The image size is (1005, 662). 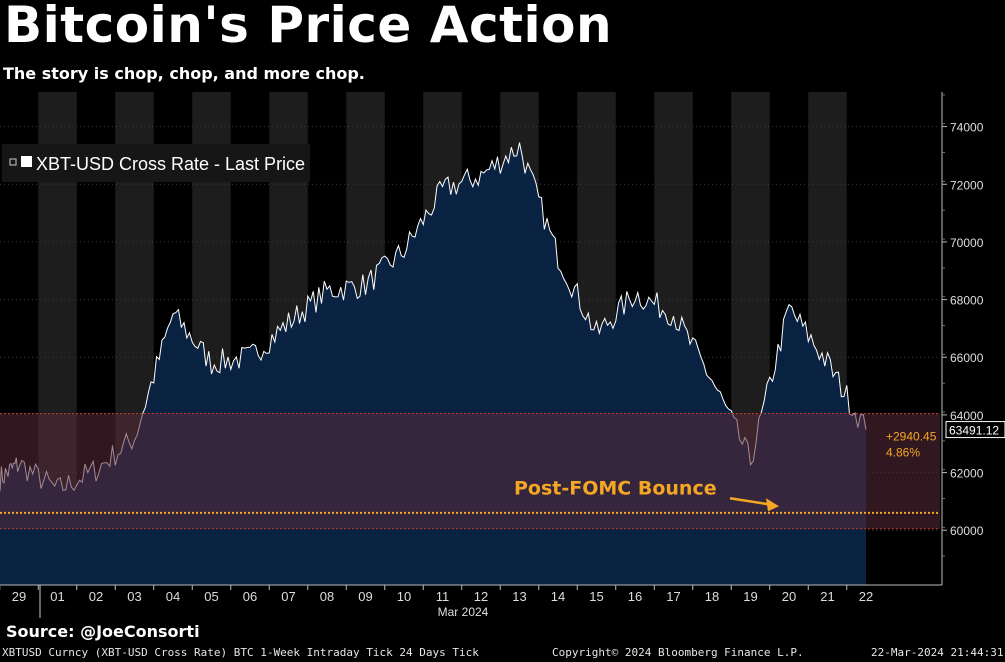 What do you see at coordinates (481, 596) in the screenshot?
I see `x-tick-label: 12` at bounding box center [481, 596].